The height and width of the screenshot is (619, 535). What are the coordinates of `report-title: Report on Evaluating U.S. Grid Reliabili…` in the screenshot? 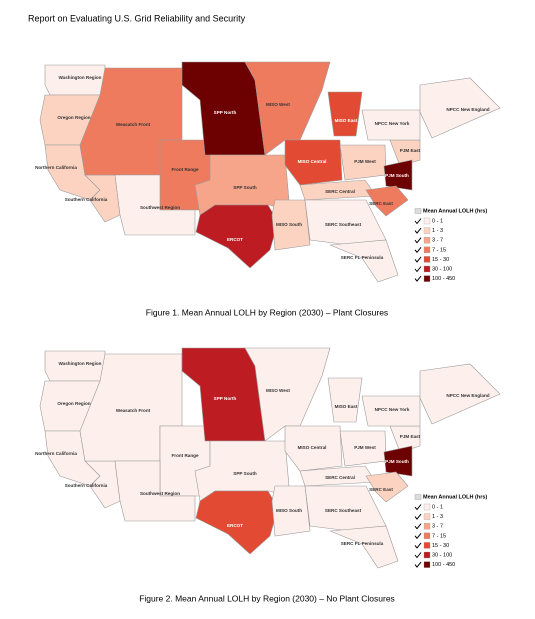 It's located at (137, 18).